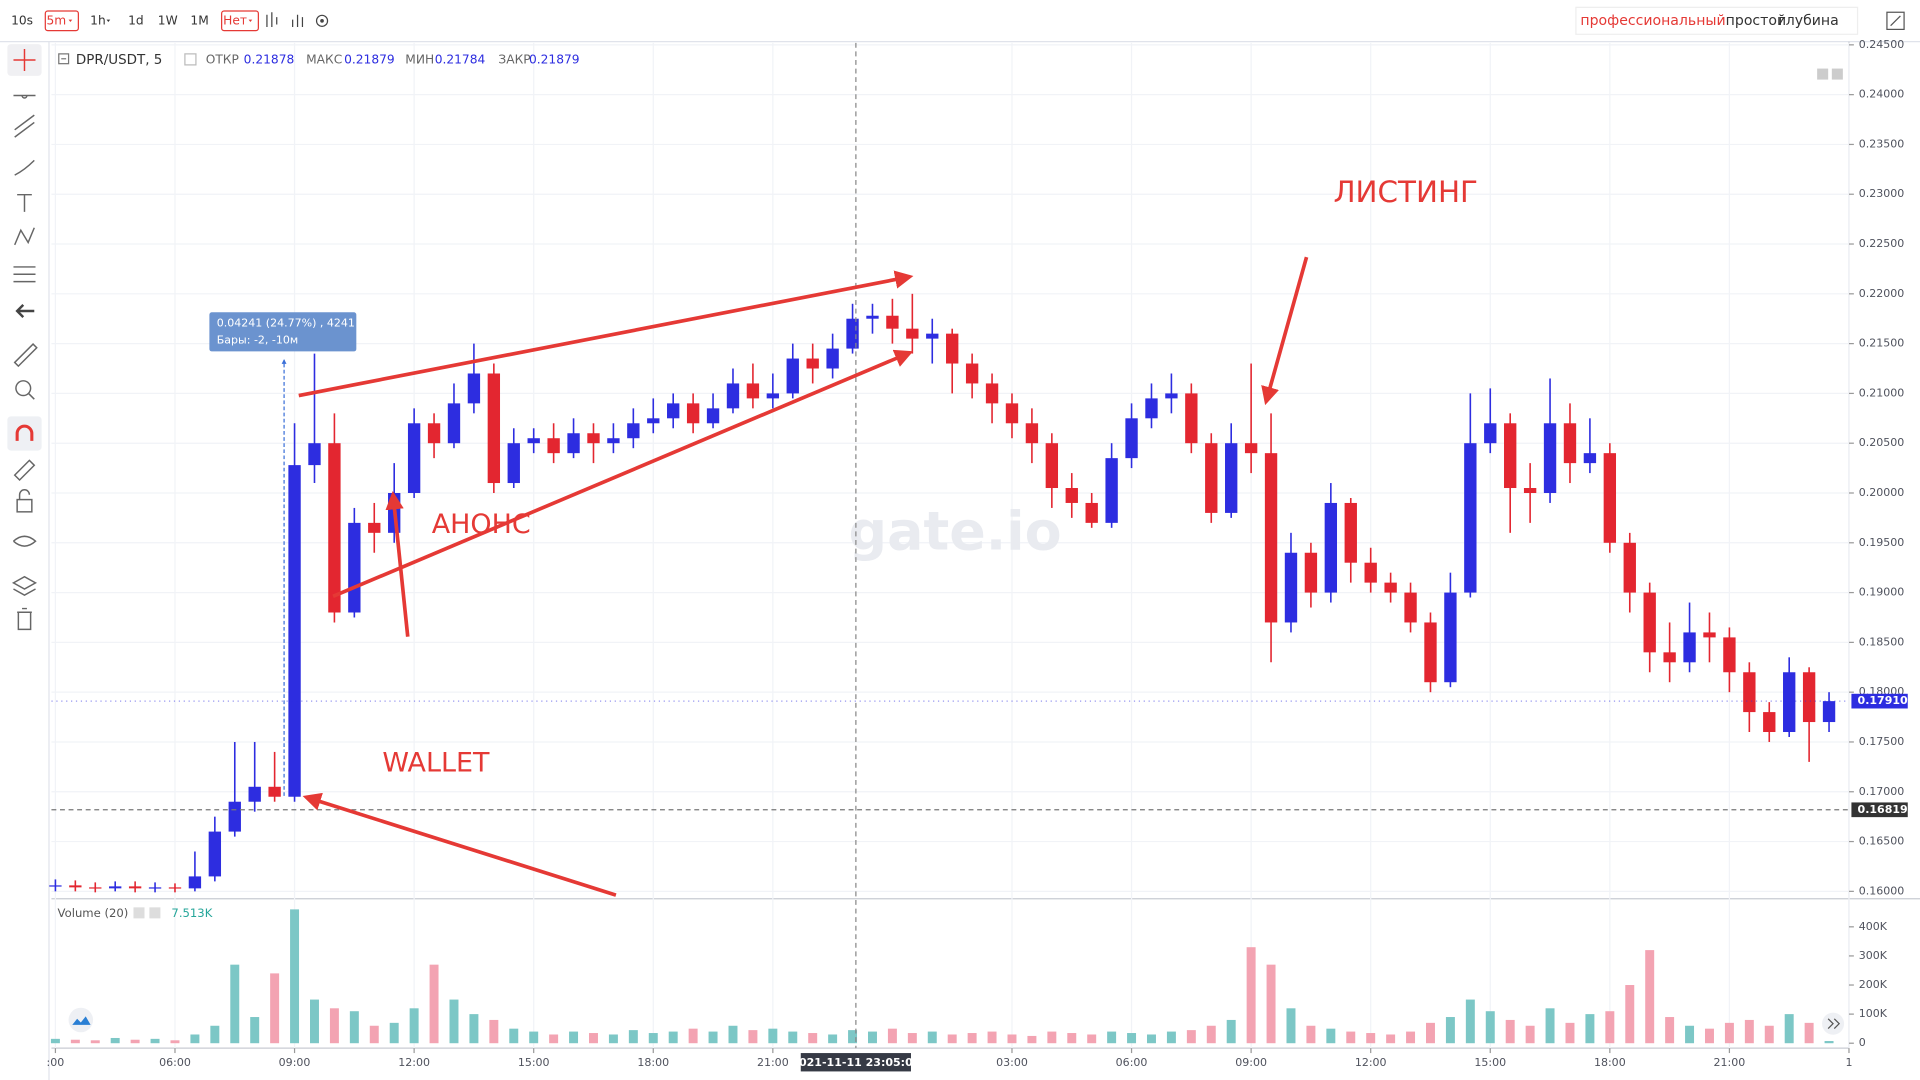 This screenshot has height=1080, width=1920. What do you see at coordinates (283, 332) in the screenshot?
I see `measure-tooltip` at bounding box center [283, 332].